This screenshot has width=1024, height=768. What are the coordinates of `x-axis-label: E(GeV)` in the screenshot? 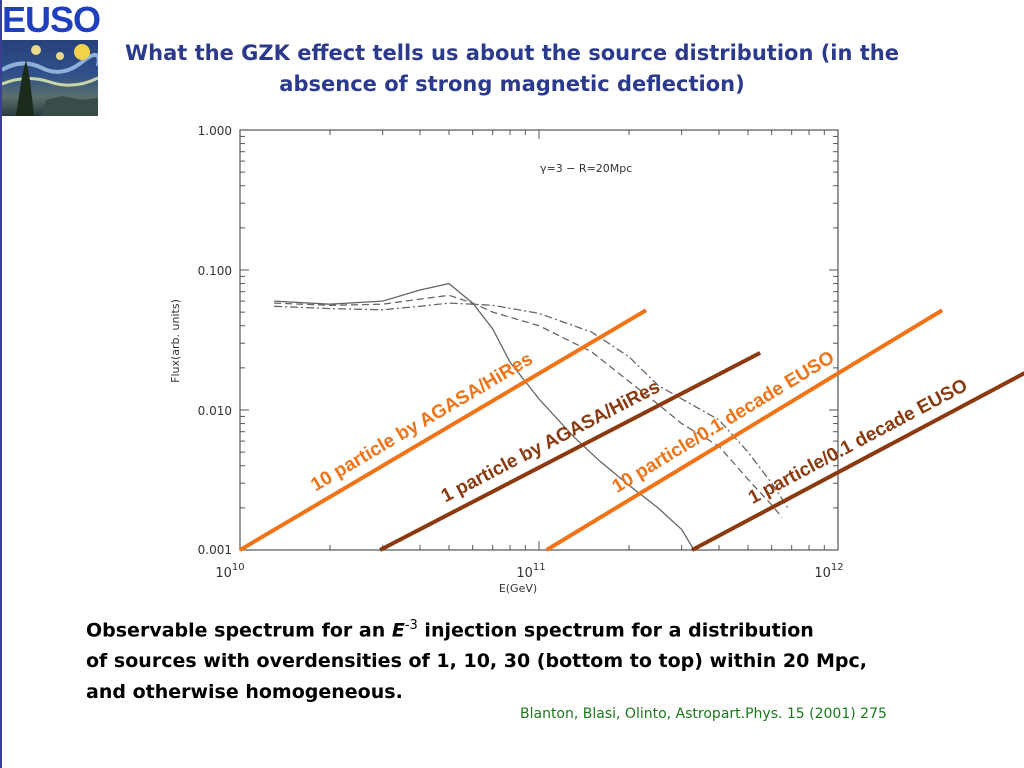 It's located at (518, 588).